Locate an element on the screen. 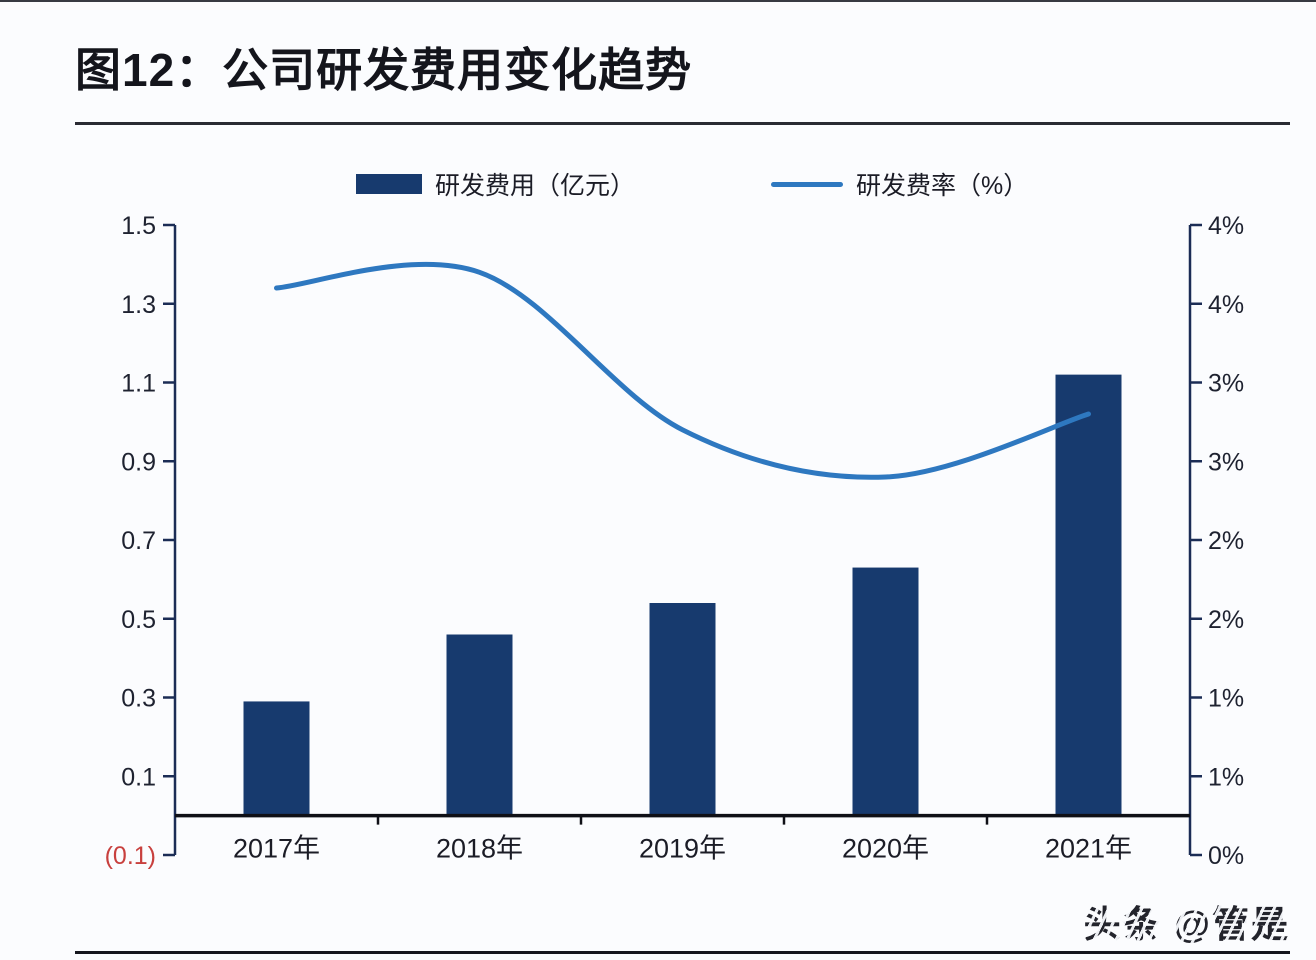 Image resolution: width=1316 pixels, height=960 pixels. chart-legend: 研发费用（亿元） 研发费率（%） is located at coordinates (692, 184).